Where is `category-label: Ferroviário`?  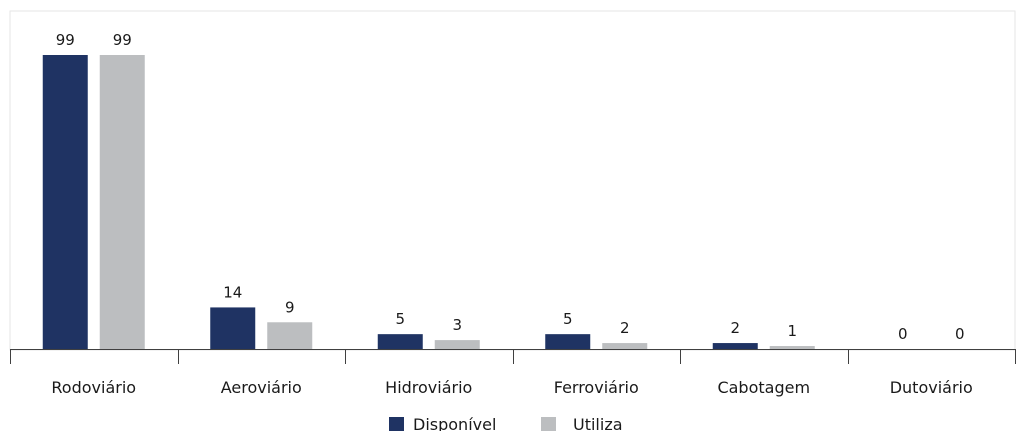 category-label: Ferroviário is located at coordinates (596, 387).